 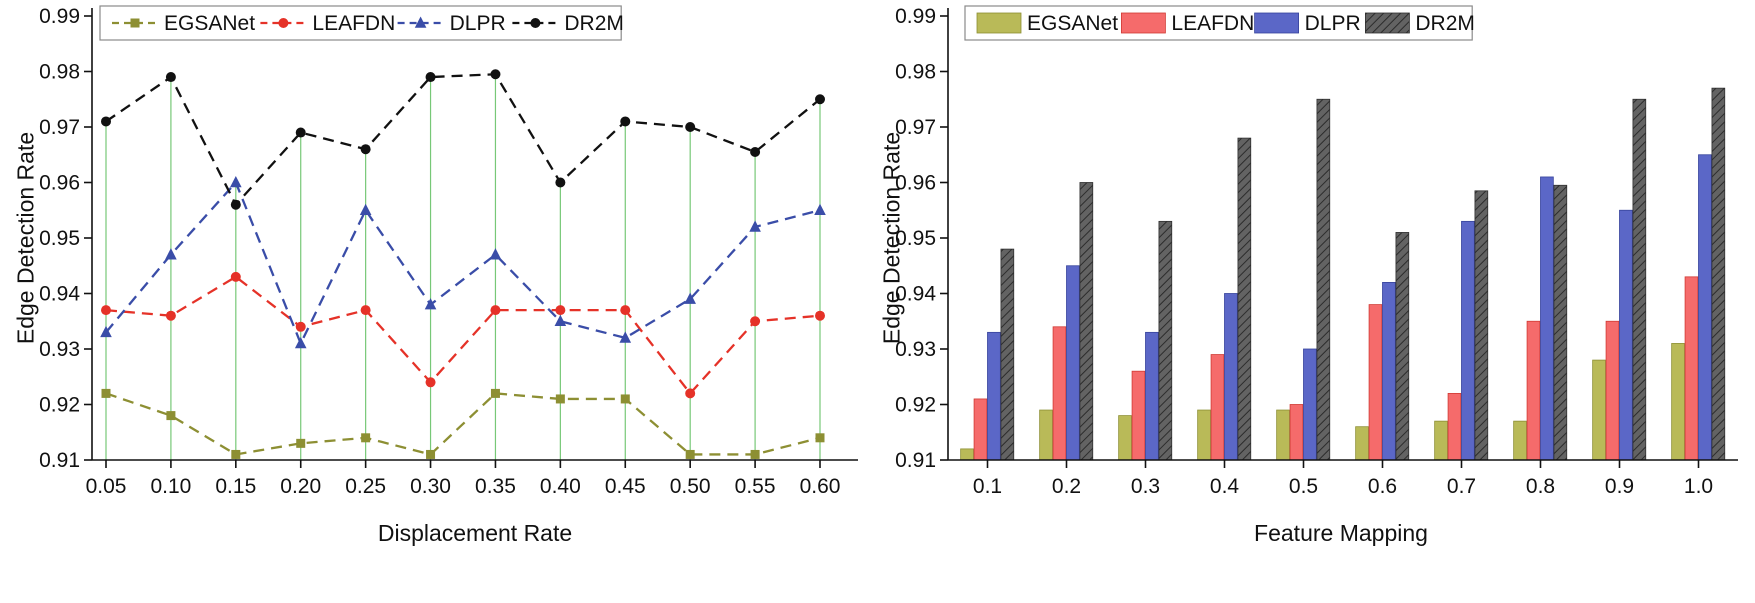 I want to click on x-tick-label: 0.55, so click(x=755, y=486).